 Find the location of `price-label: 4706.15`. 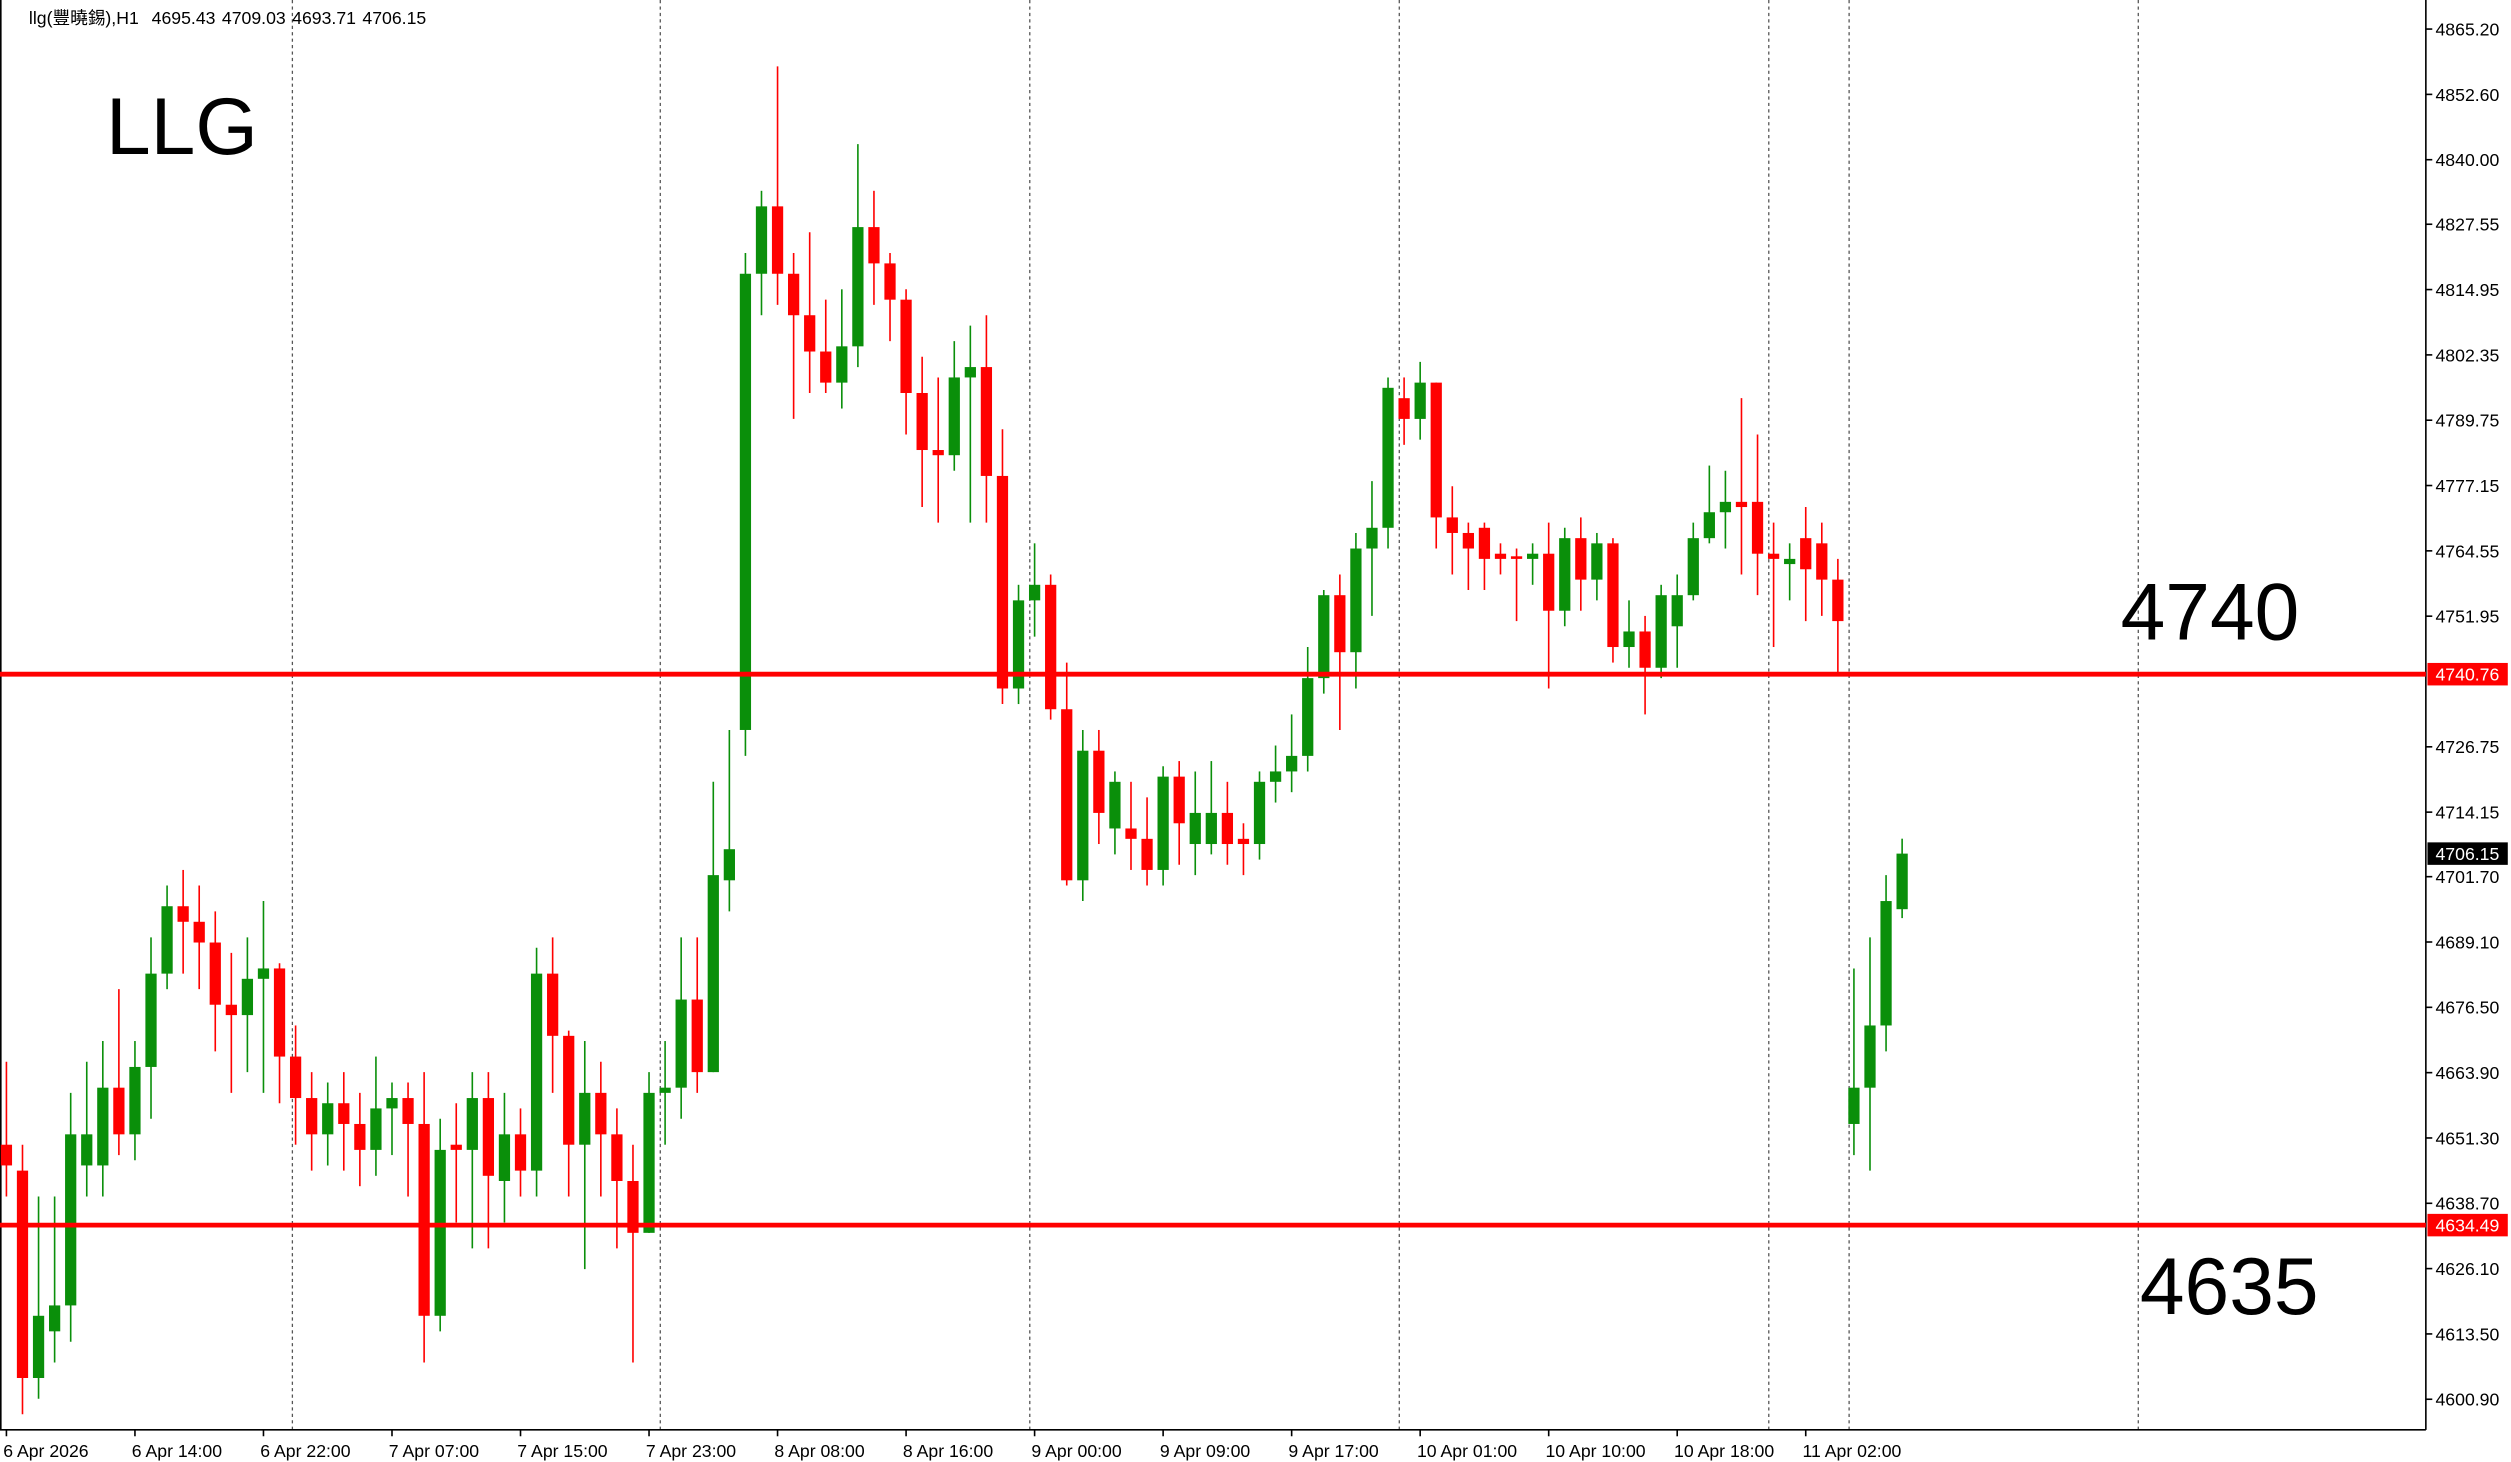

price-label: 4706.15 is located at coordinates (2467, 854).